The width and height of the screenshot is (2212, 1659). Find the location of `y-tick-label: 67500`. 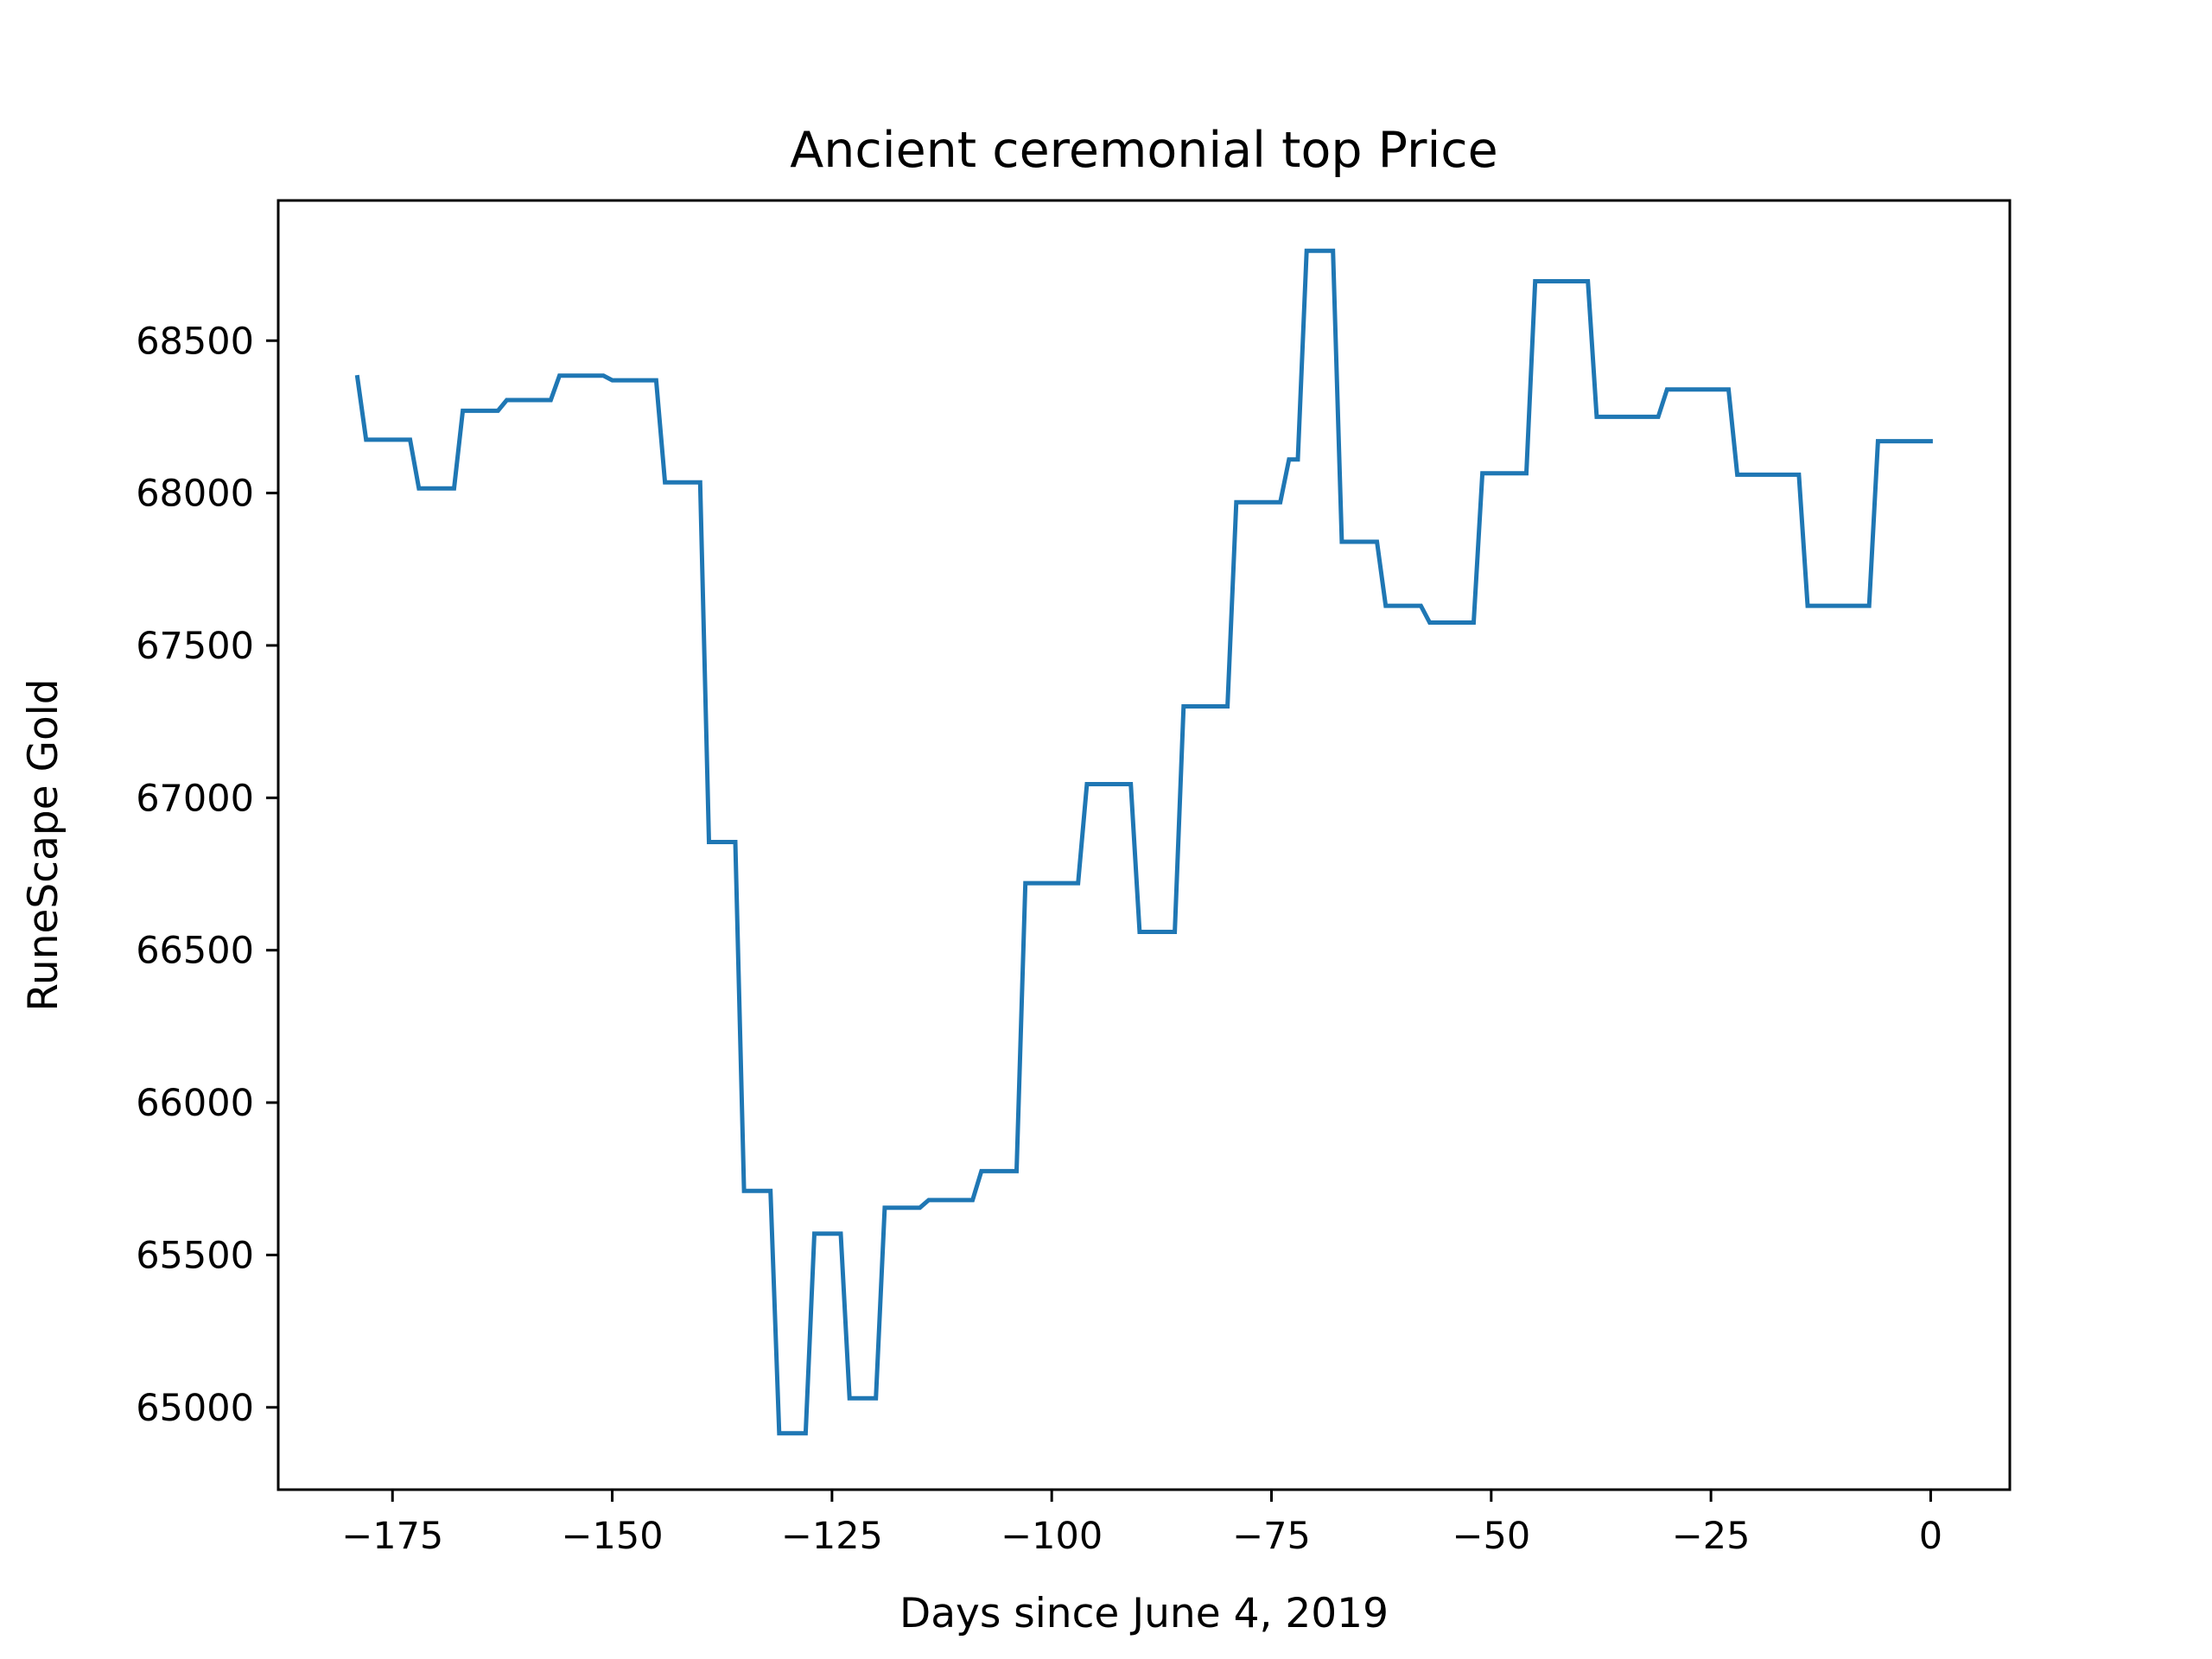

y-tick-label: 67500 is located at coordinates (195, 646).